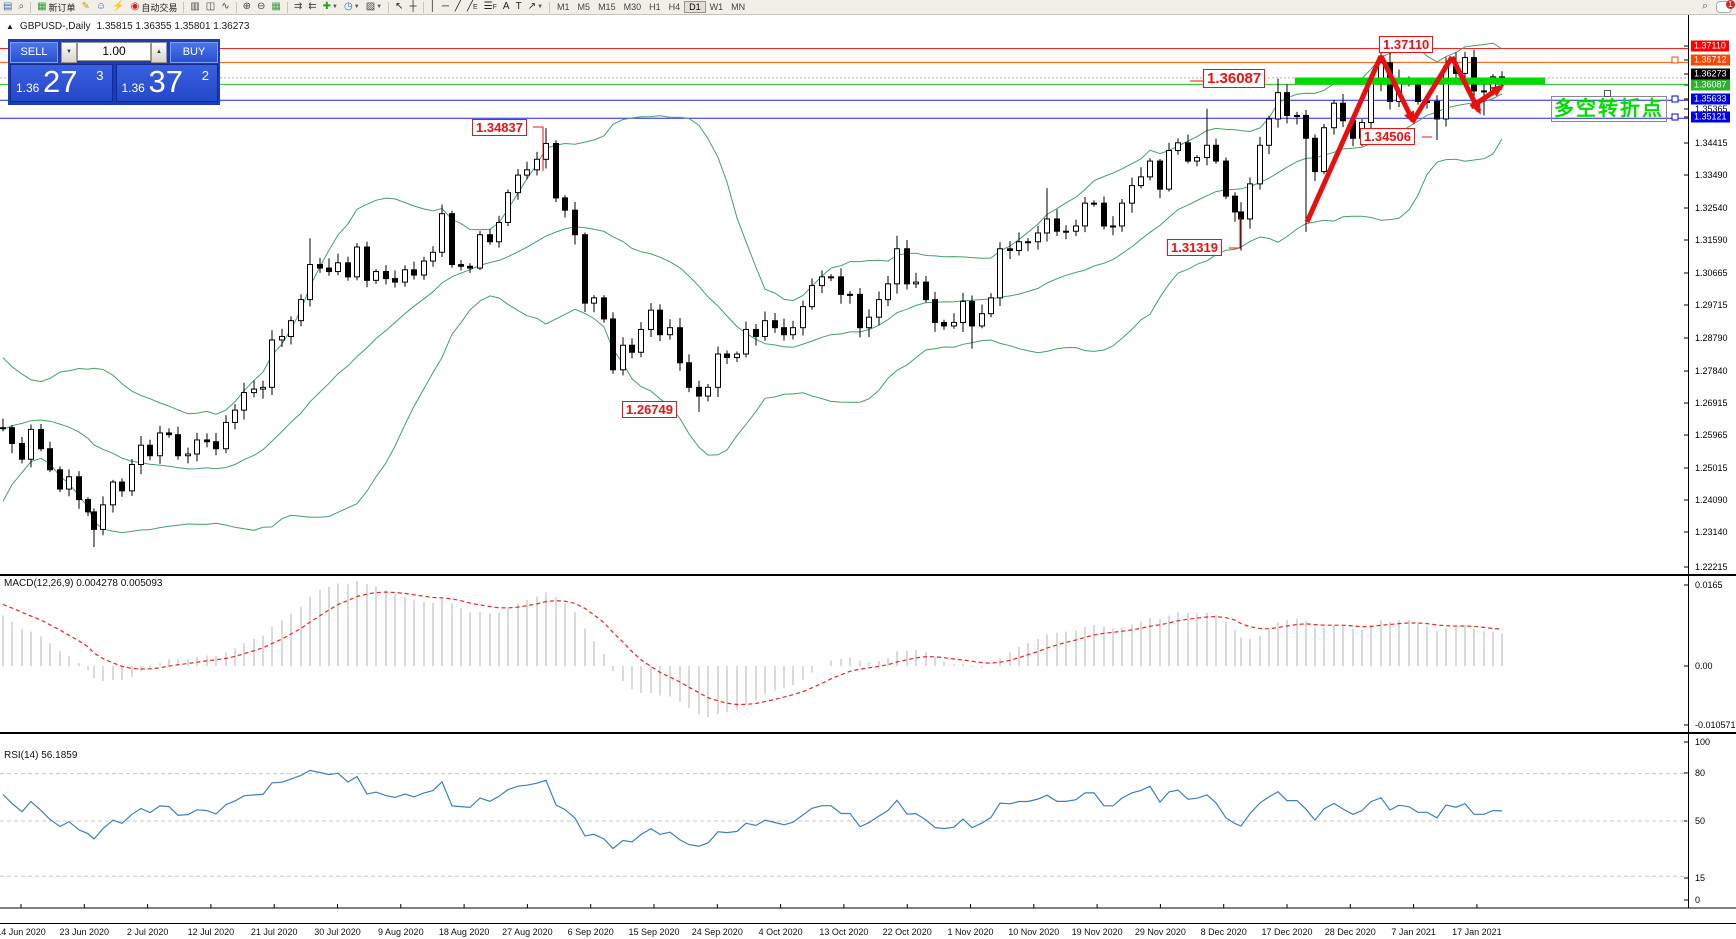  I want to click on timeframe-h4: H4, so click(674, 7).